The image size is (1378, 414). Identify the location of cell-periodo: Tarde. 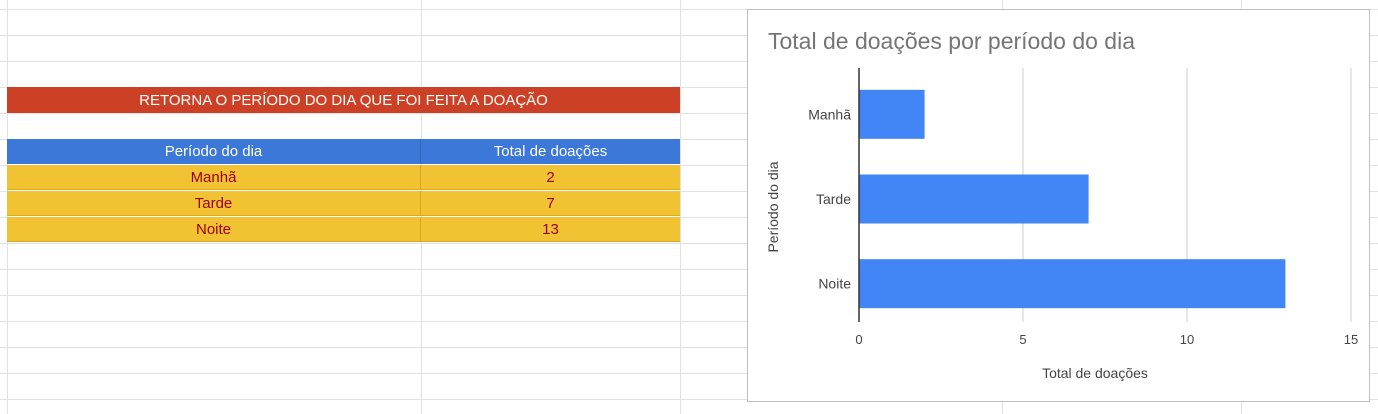
(214, 203).